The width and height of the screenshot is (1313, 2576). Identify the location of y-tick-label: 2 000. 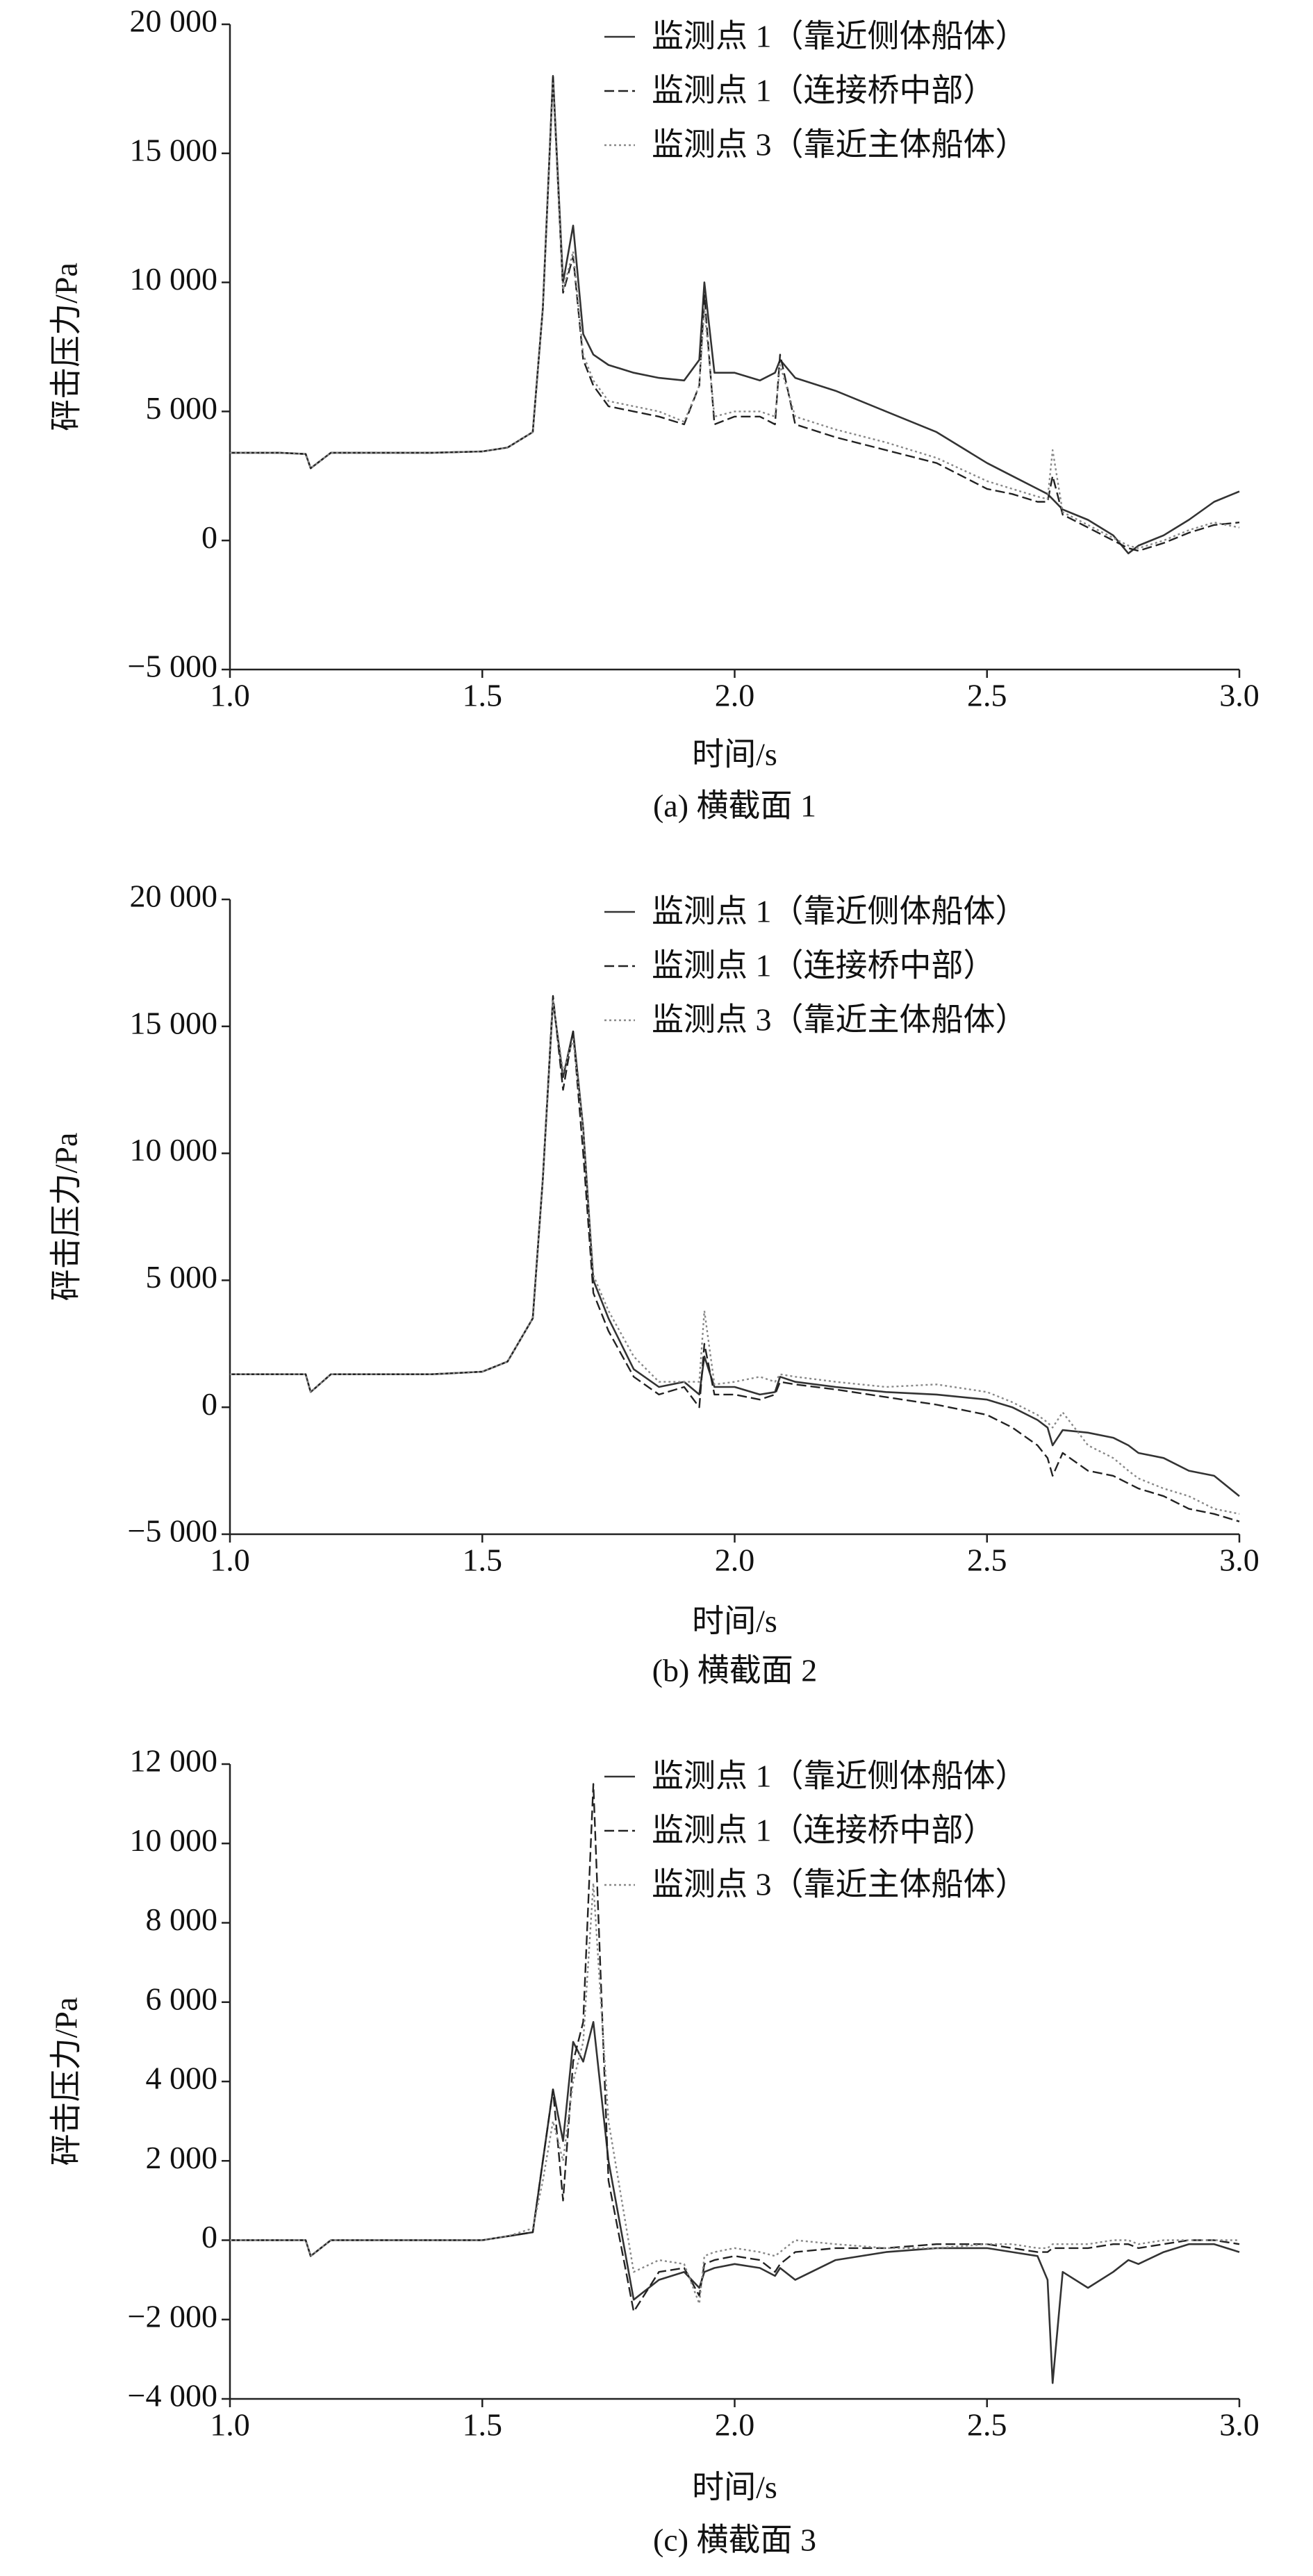
(182, 2157).